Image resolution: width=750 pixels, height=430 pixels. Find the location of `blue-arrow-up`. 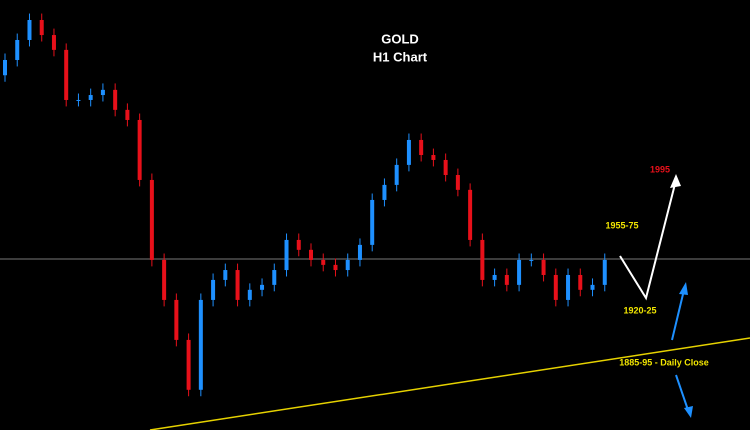

blue-arrow-up is located at coordinates (678, 315).